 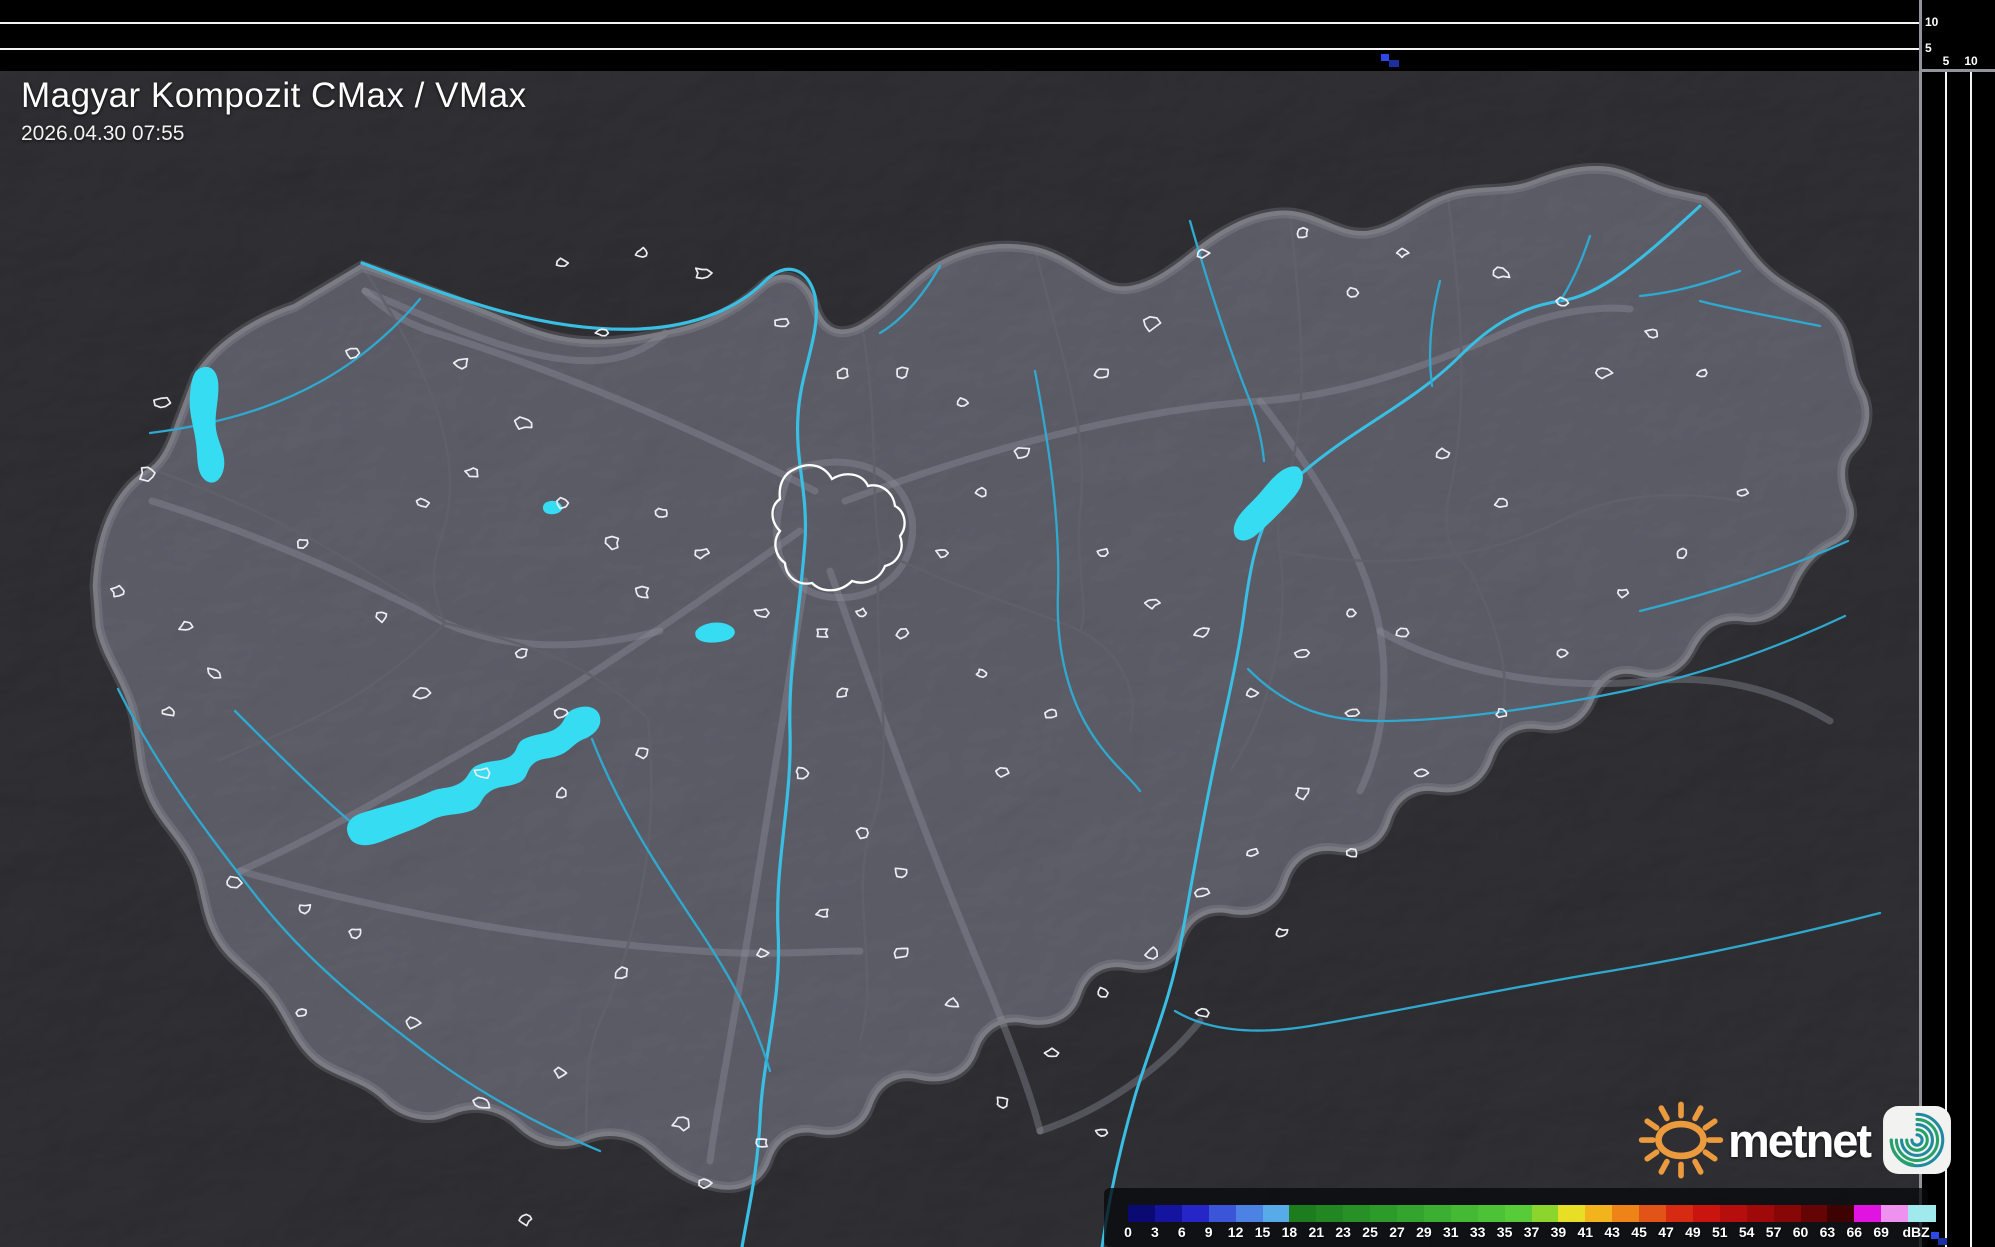 I want to click on colorbar-tick-label: 41, so click(x=1585, y=1232).